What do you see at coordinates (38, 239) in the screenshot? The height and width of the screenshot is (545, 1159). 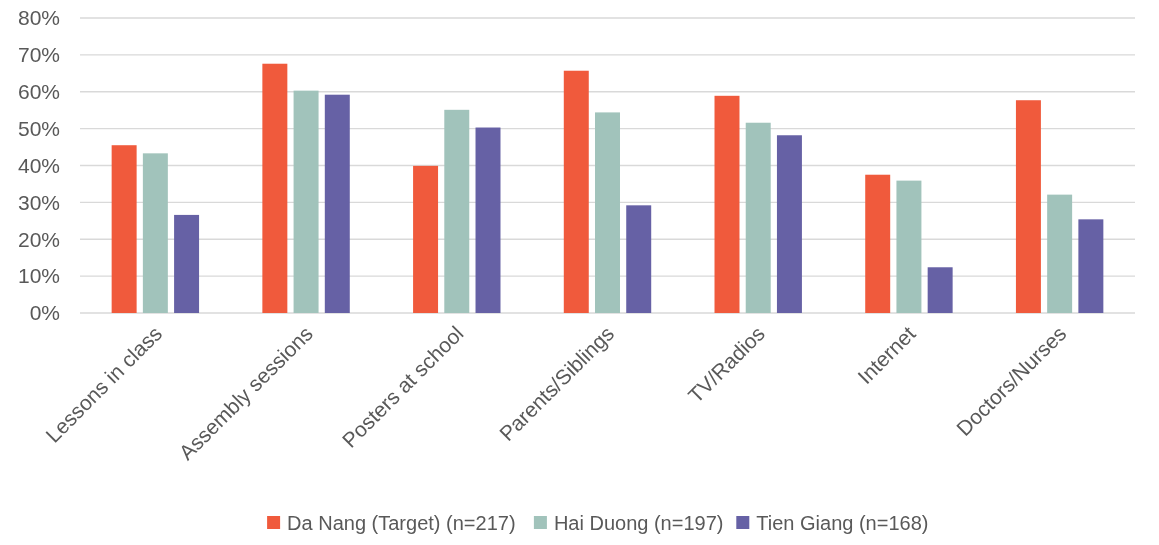 I see `y-tick-label: 20%` at bounding box center [38, 239].